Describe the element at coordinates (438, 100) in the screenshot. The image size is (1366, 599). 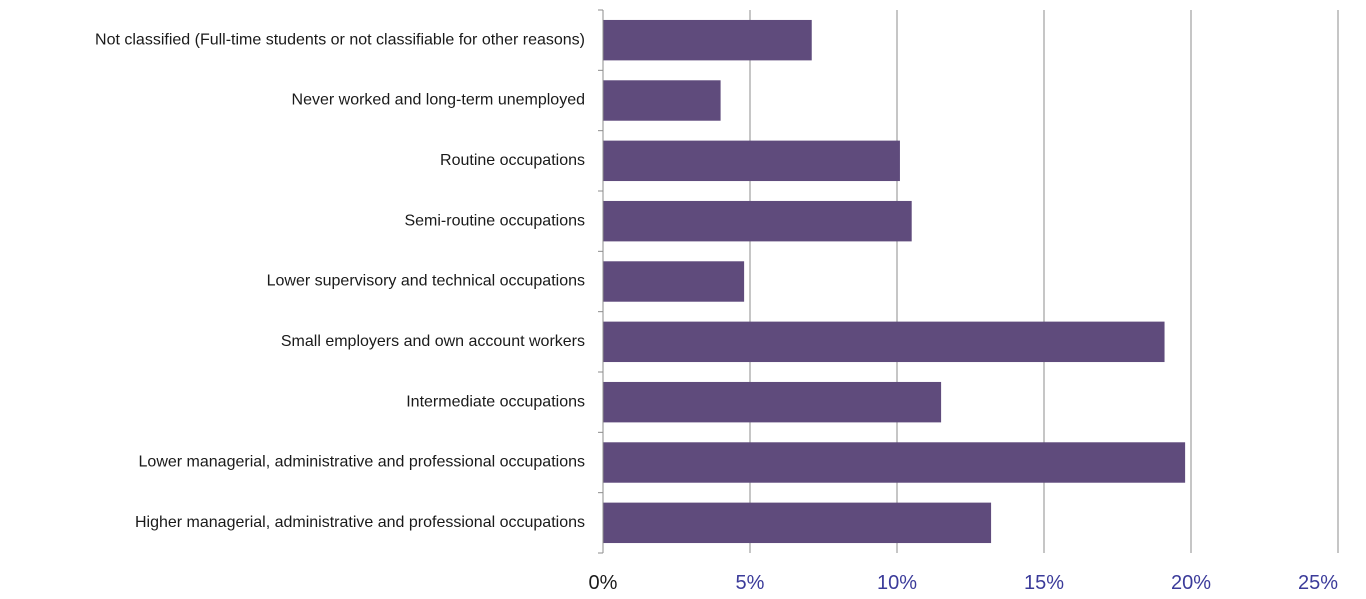
I see `category-label-1: Never worked and long-term unemployed` at that location.